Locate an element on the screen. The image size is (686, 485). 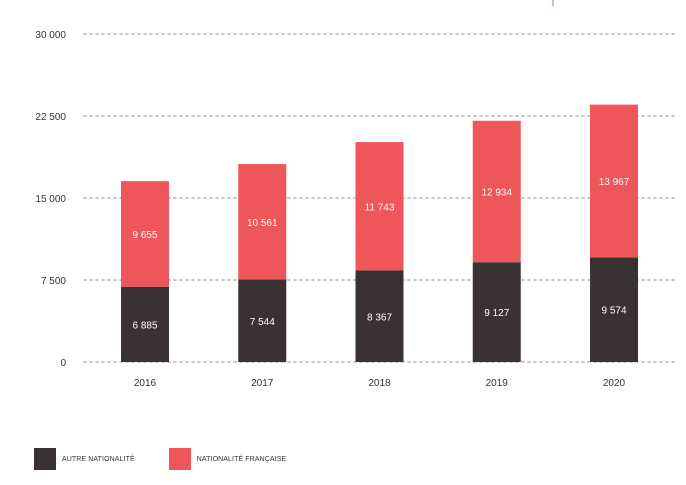
y-tick-label: 22 500 is located at coordinates (50, 117).